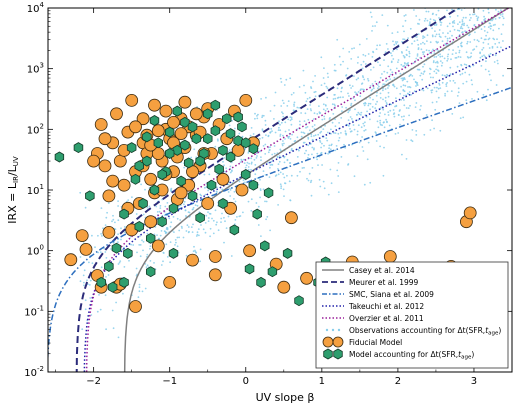 This screenshot has width=520, height=408. I want to click on x-tick-label: 3, so click(474, 381).